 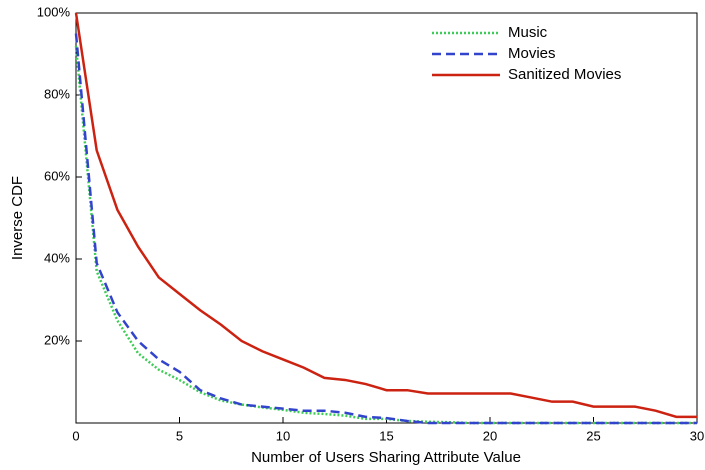 I want to click on x-tick-label: 25, so click(x=593, y=435).